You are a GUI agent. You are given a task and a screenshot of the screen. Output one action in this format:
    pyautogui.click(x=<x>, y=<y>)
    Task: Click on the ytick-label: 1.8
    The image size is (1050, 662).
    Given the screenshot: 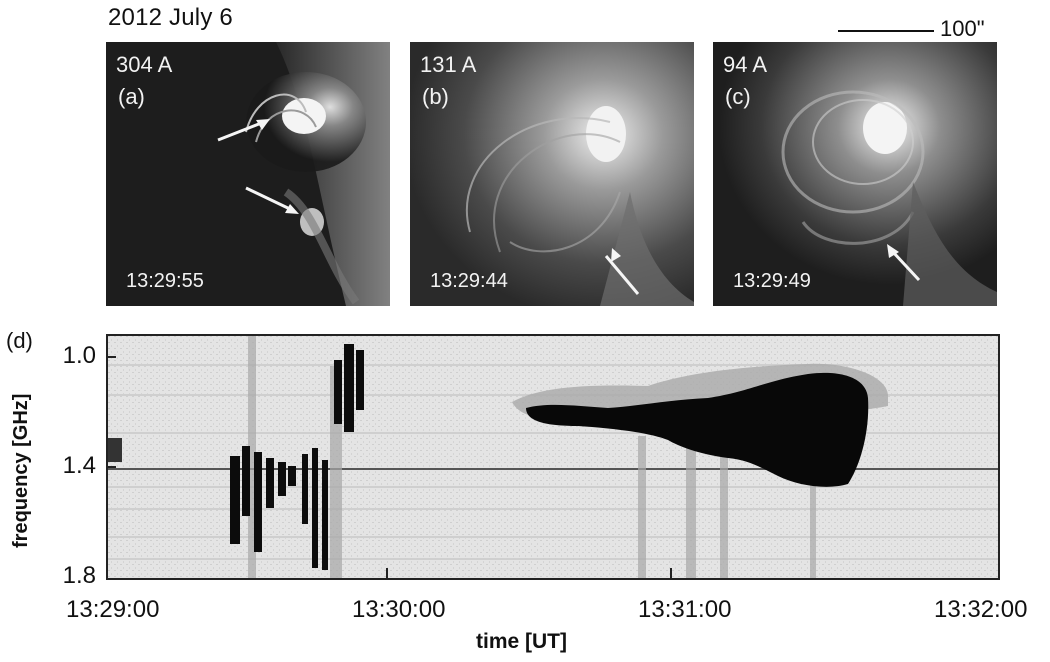 What is the action you would take?
    pyautogui.click(x=79, y=575)
    